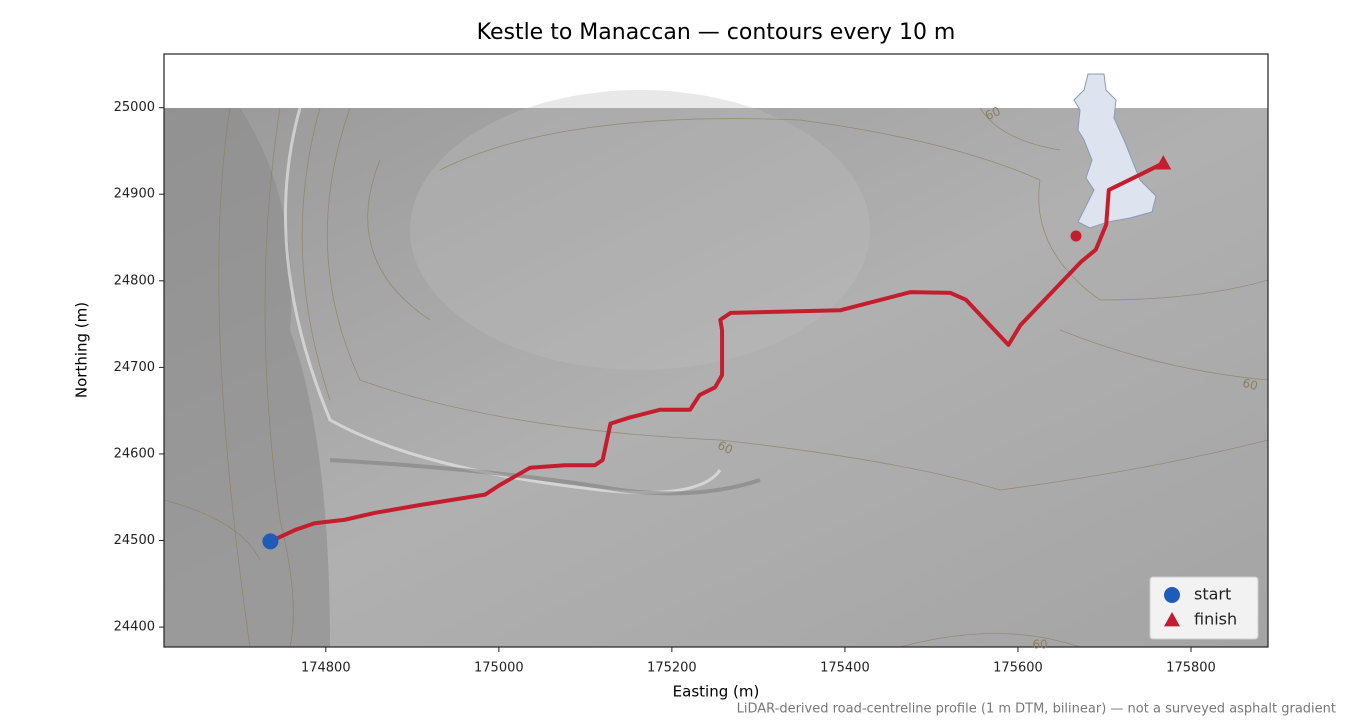 This screenshot has height=725, width=1350. I want to click on y-tick-label: 24400, so click(134, 627).